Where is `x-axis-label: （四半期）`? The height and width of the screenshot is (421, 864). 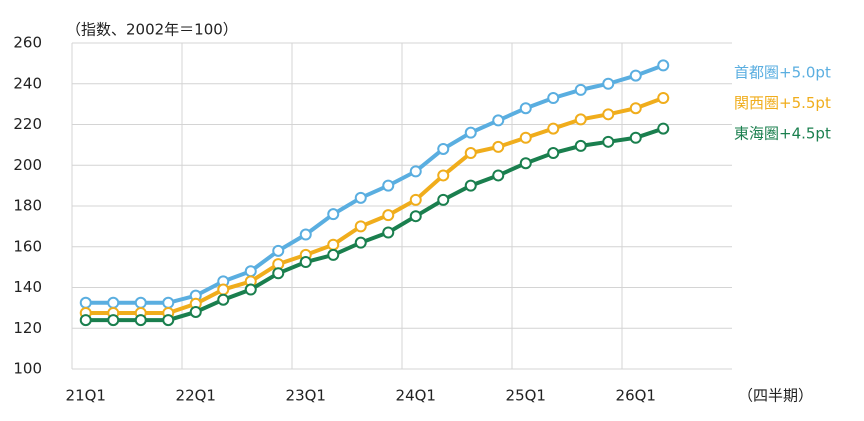
x-axis-label: （四半期） is located at coordinates (775, 396).